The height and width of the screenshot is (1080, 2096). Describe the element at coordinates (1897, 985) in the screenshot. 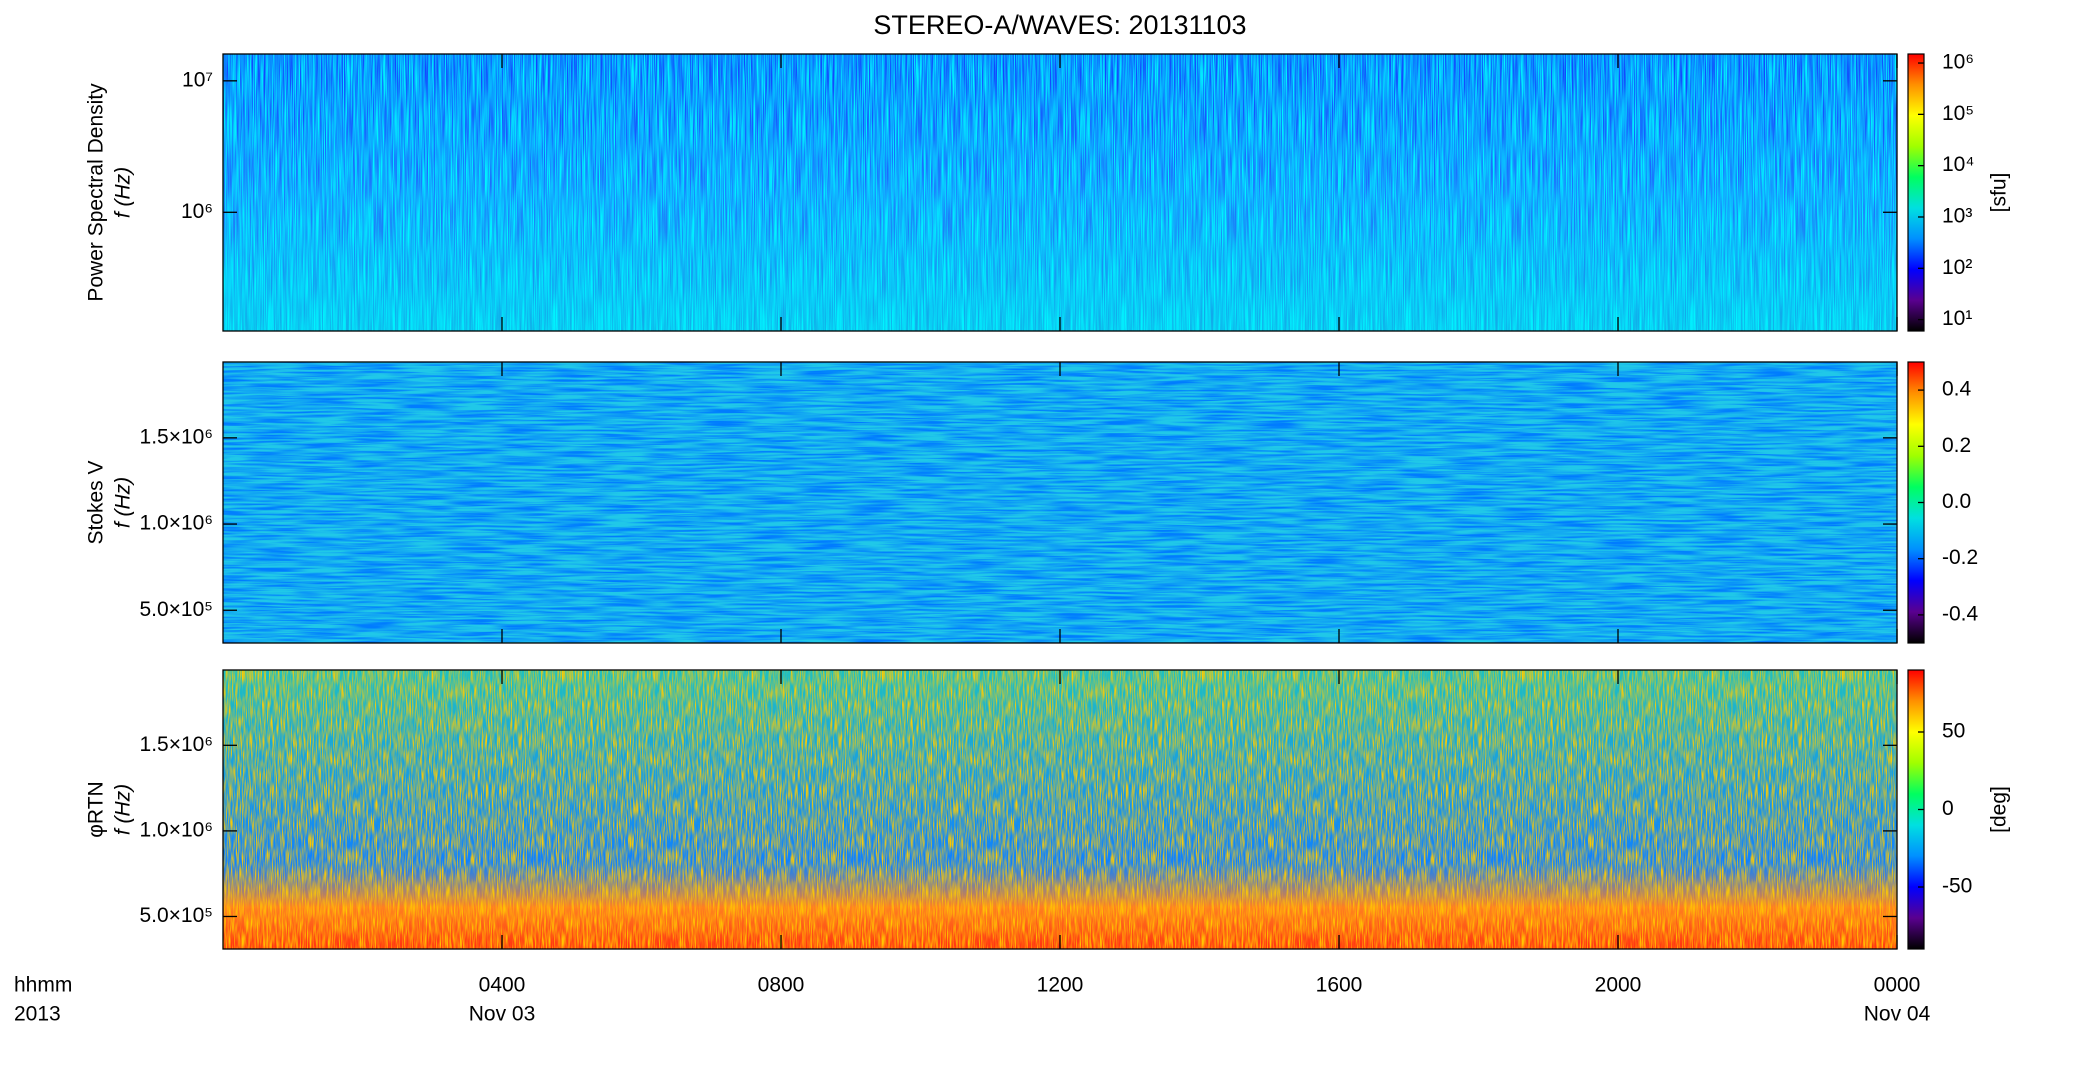

I see `x-tick-label: 0000` at that location.